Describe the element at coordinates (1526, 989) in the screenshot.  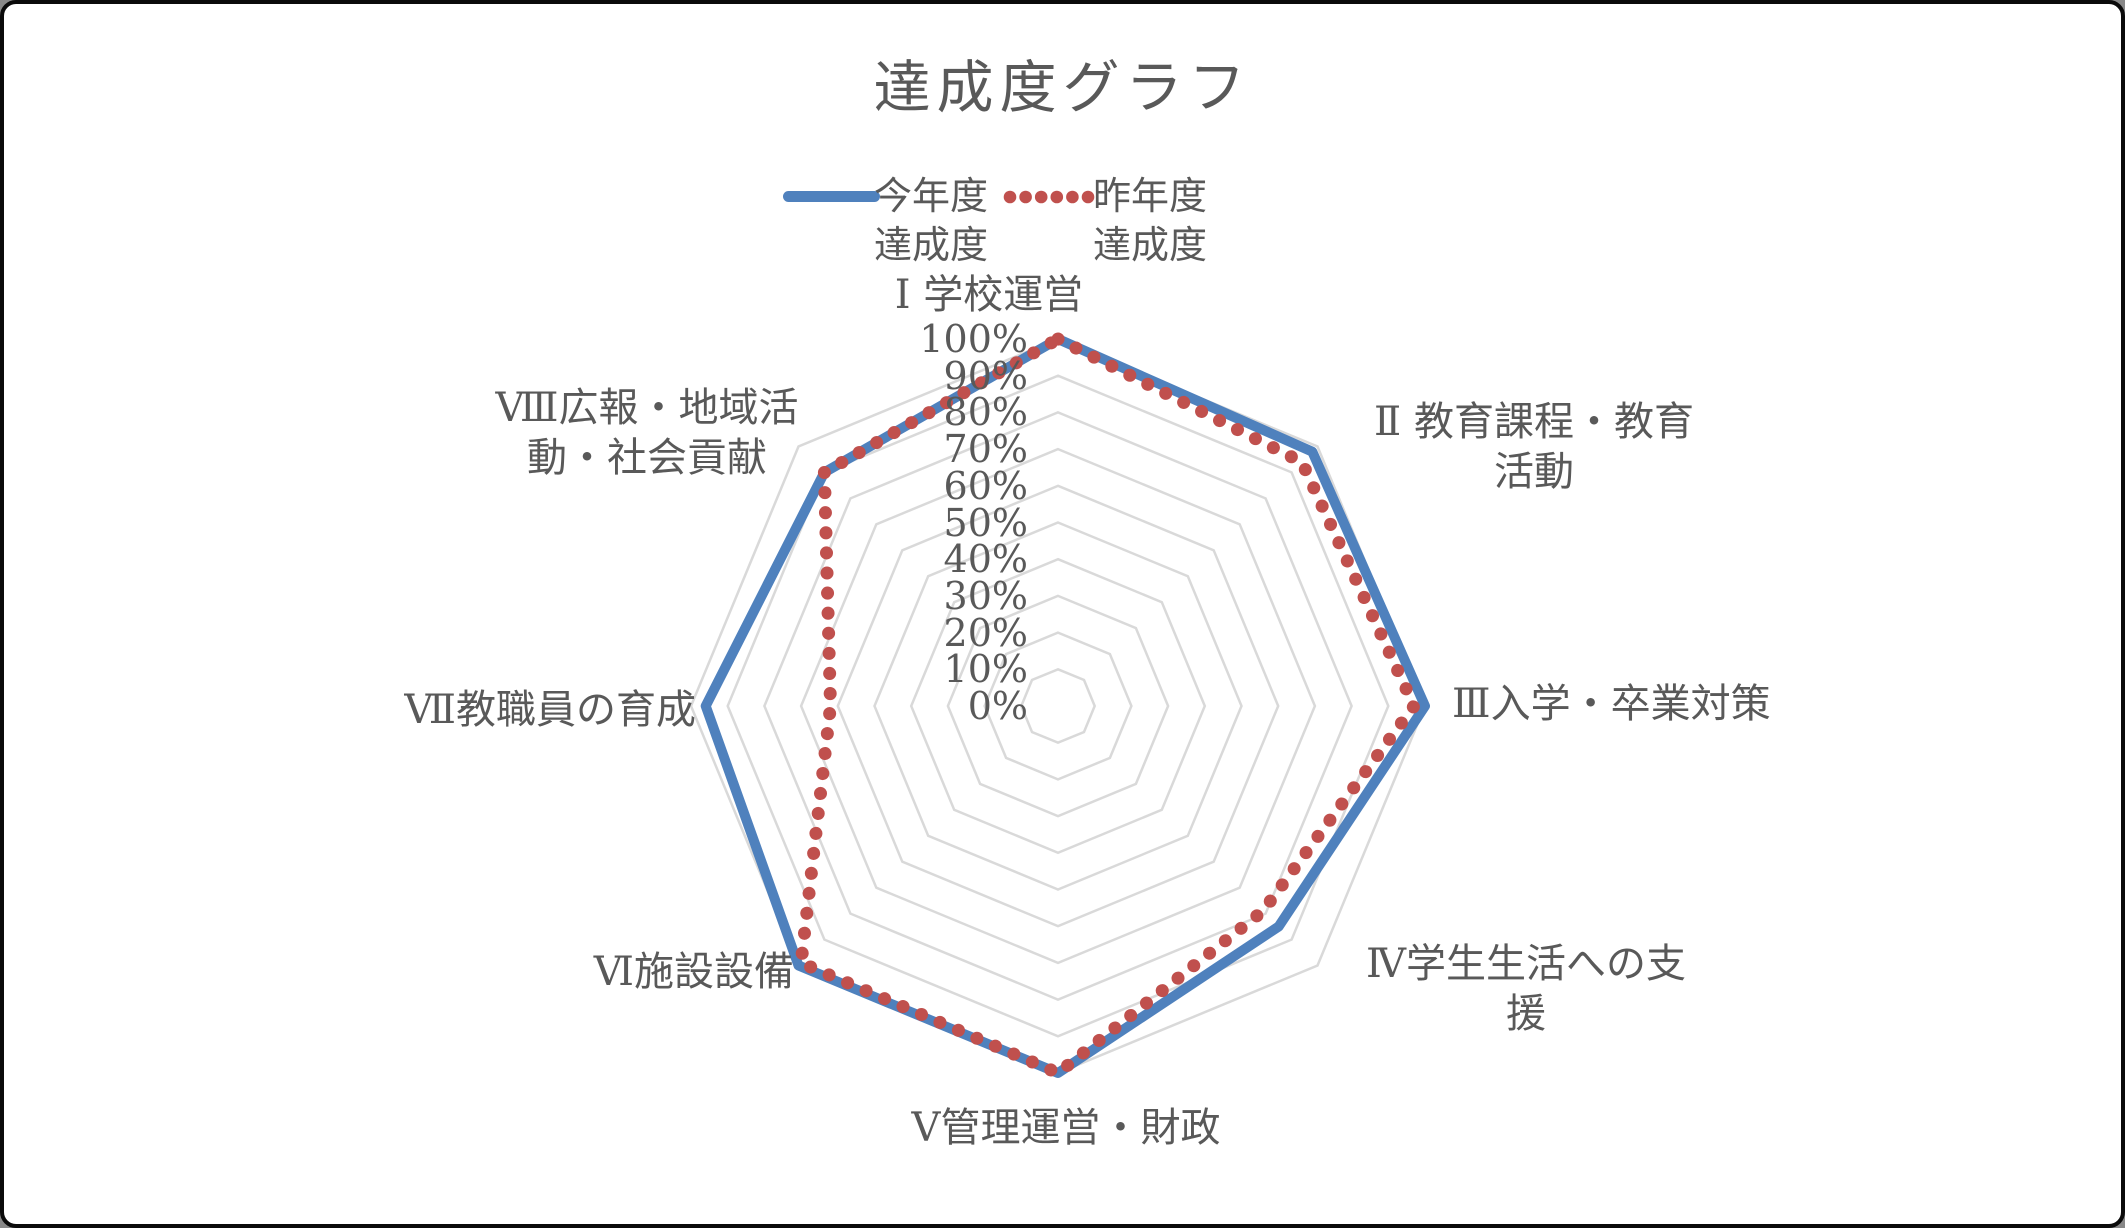
I see `category-label-4: Ⅳ学生生活への支援` at that location.